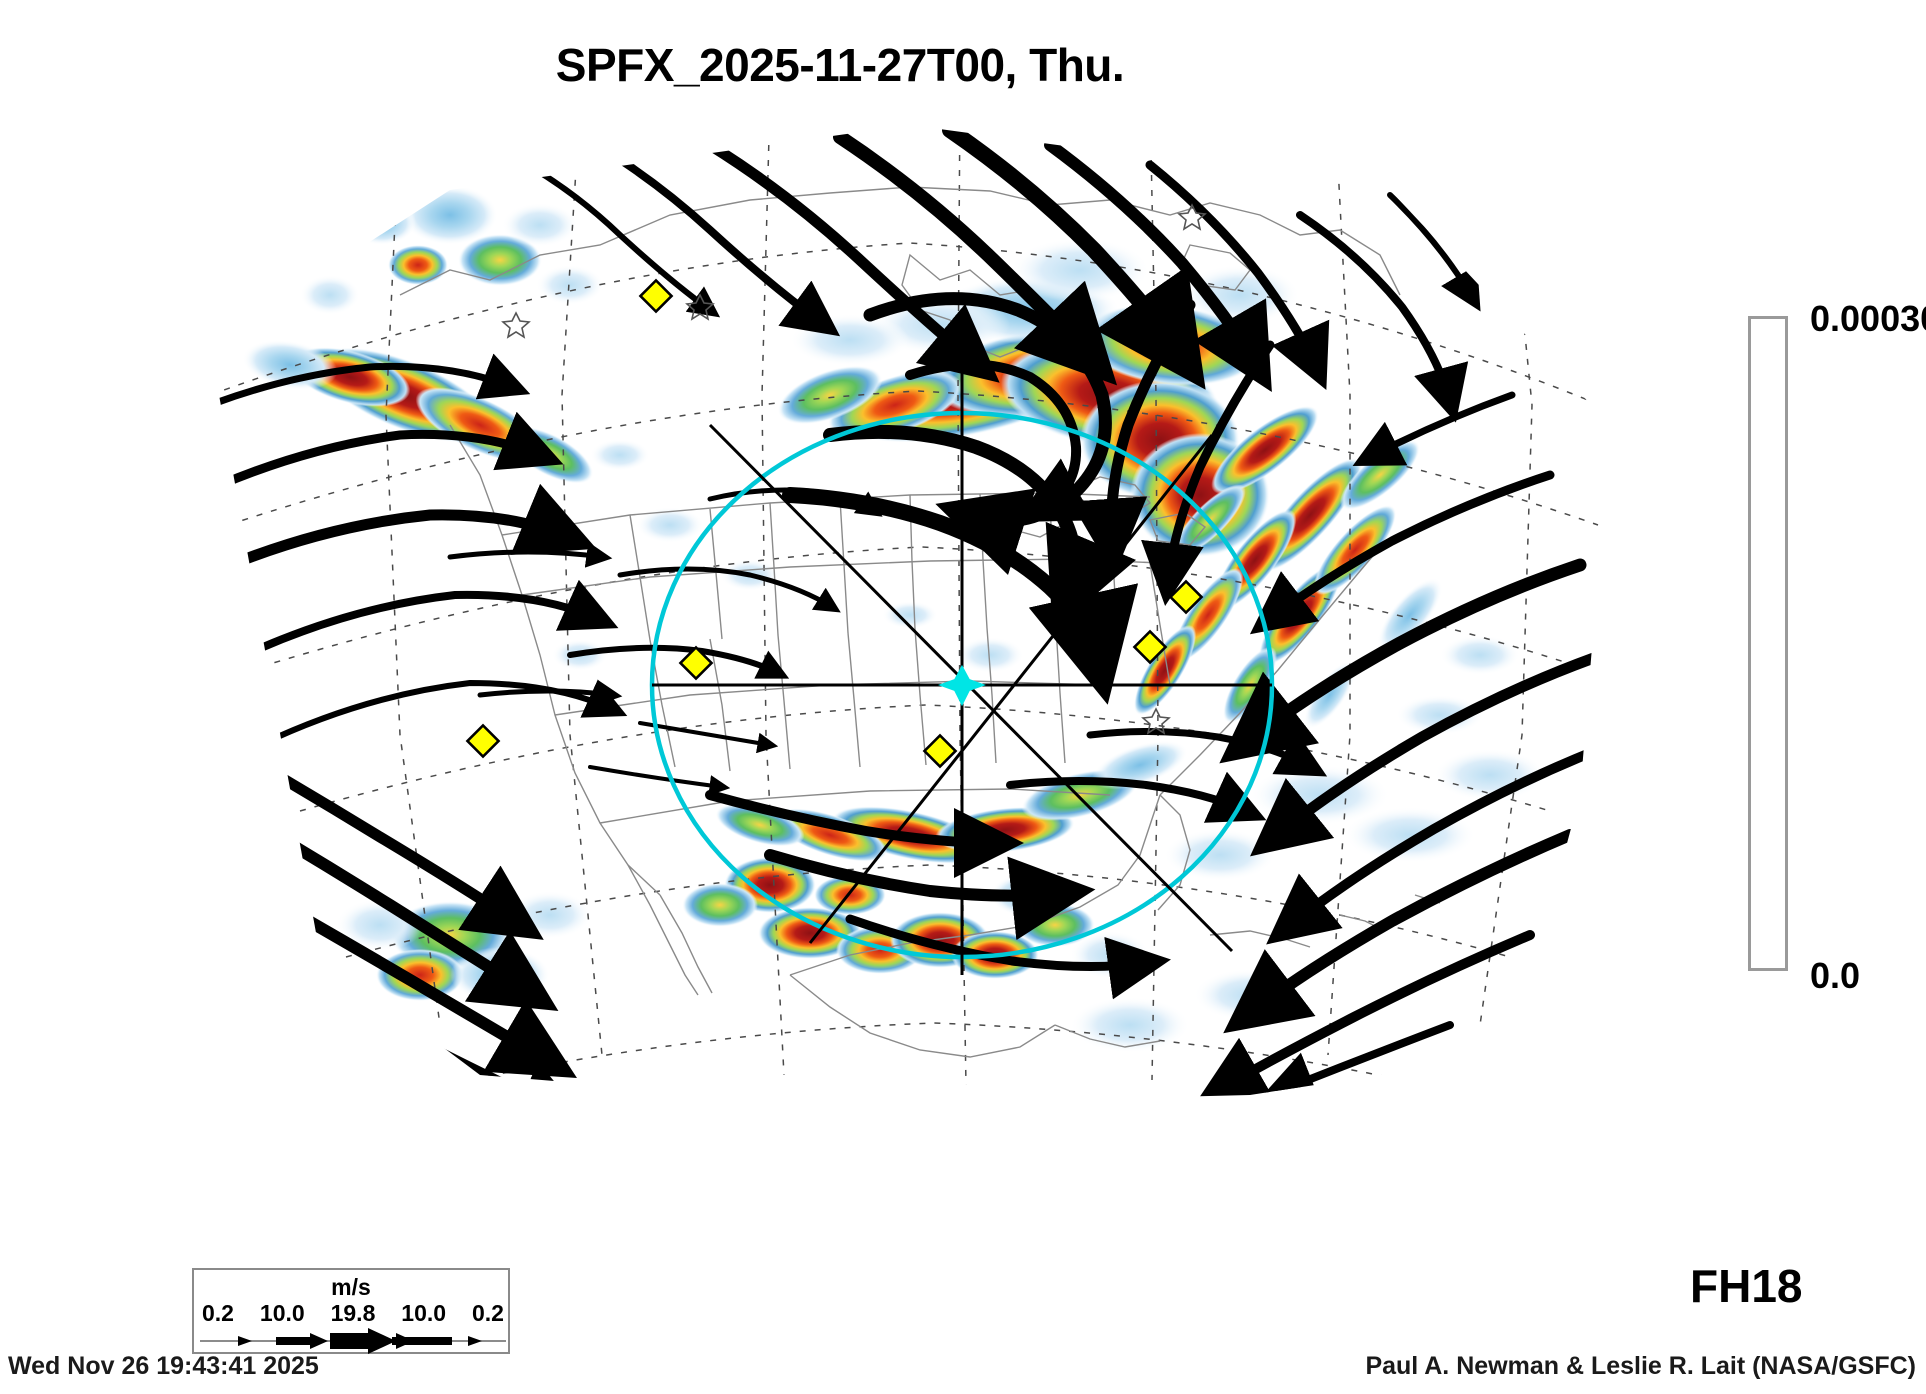 The width and height of the screenshot is (1926, 1394). What do you see at coordinates (163, 1366) in the screenshot?
I see `render-timestamp: Wed Nov 26 19:43:41 2025` at bounding box center [163, 1366].